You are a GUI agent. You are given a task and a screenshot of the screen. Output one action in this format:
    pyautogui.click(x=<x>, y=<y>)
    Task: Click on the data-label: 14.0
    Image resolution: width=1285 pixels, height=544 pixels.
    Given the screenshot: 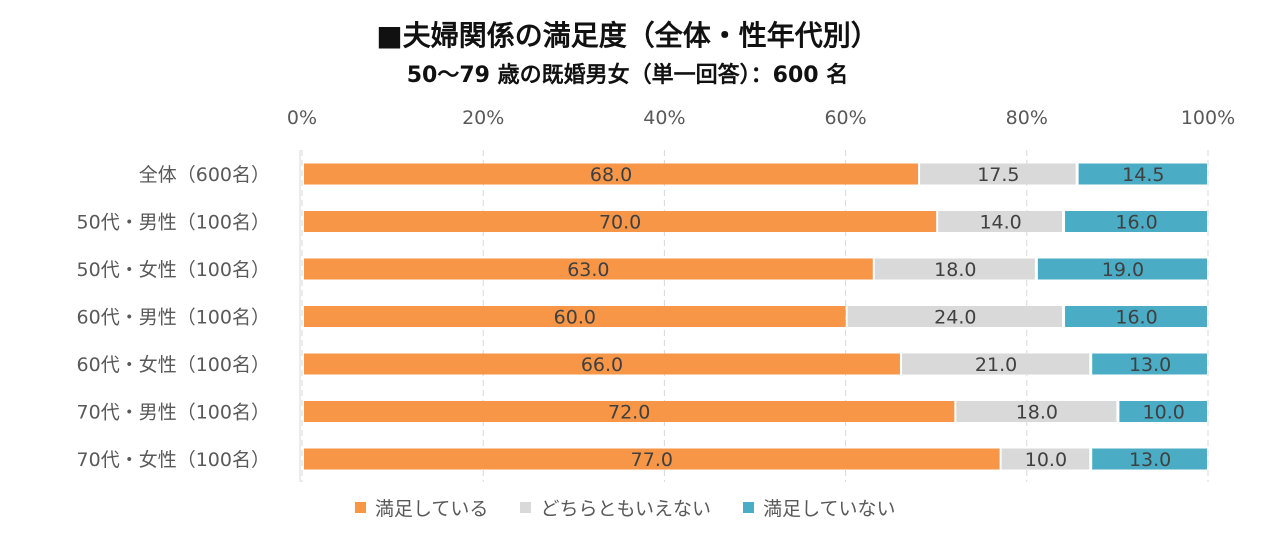 What is the action you would take?
    pyautogui.click(x=1000, y=223)
    